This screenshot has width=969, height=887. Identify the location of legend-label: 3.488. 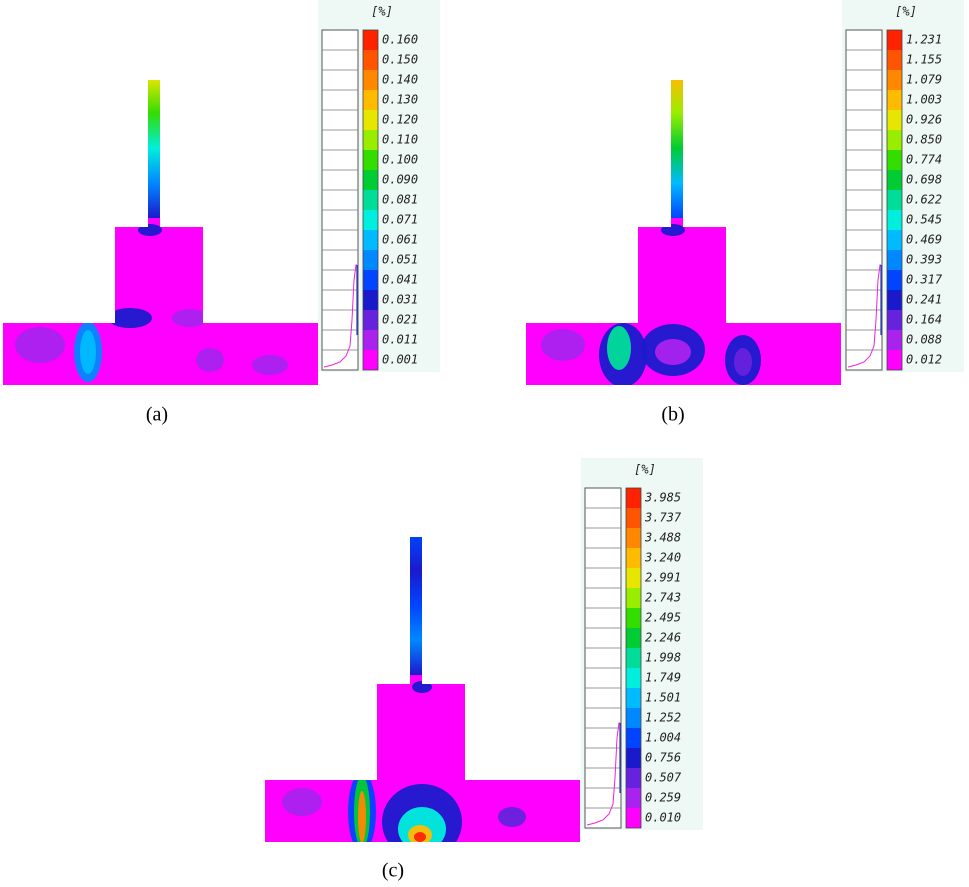
(662, 538).